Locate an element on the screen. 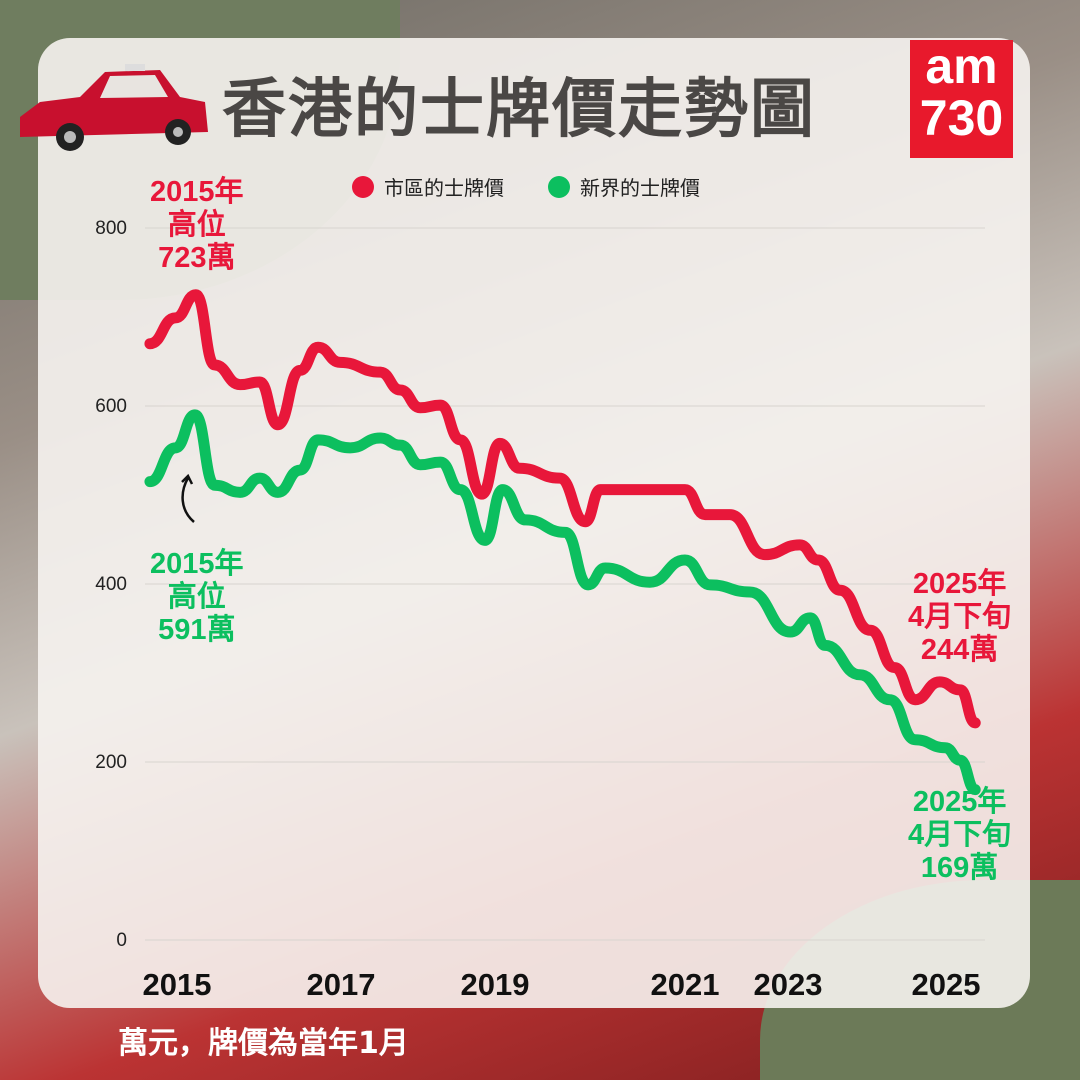 The height and width of the screenshot is (1080, 1080). y-tick-label: 600 is located at coordinates (111, 406).